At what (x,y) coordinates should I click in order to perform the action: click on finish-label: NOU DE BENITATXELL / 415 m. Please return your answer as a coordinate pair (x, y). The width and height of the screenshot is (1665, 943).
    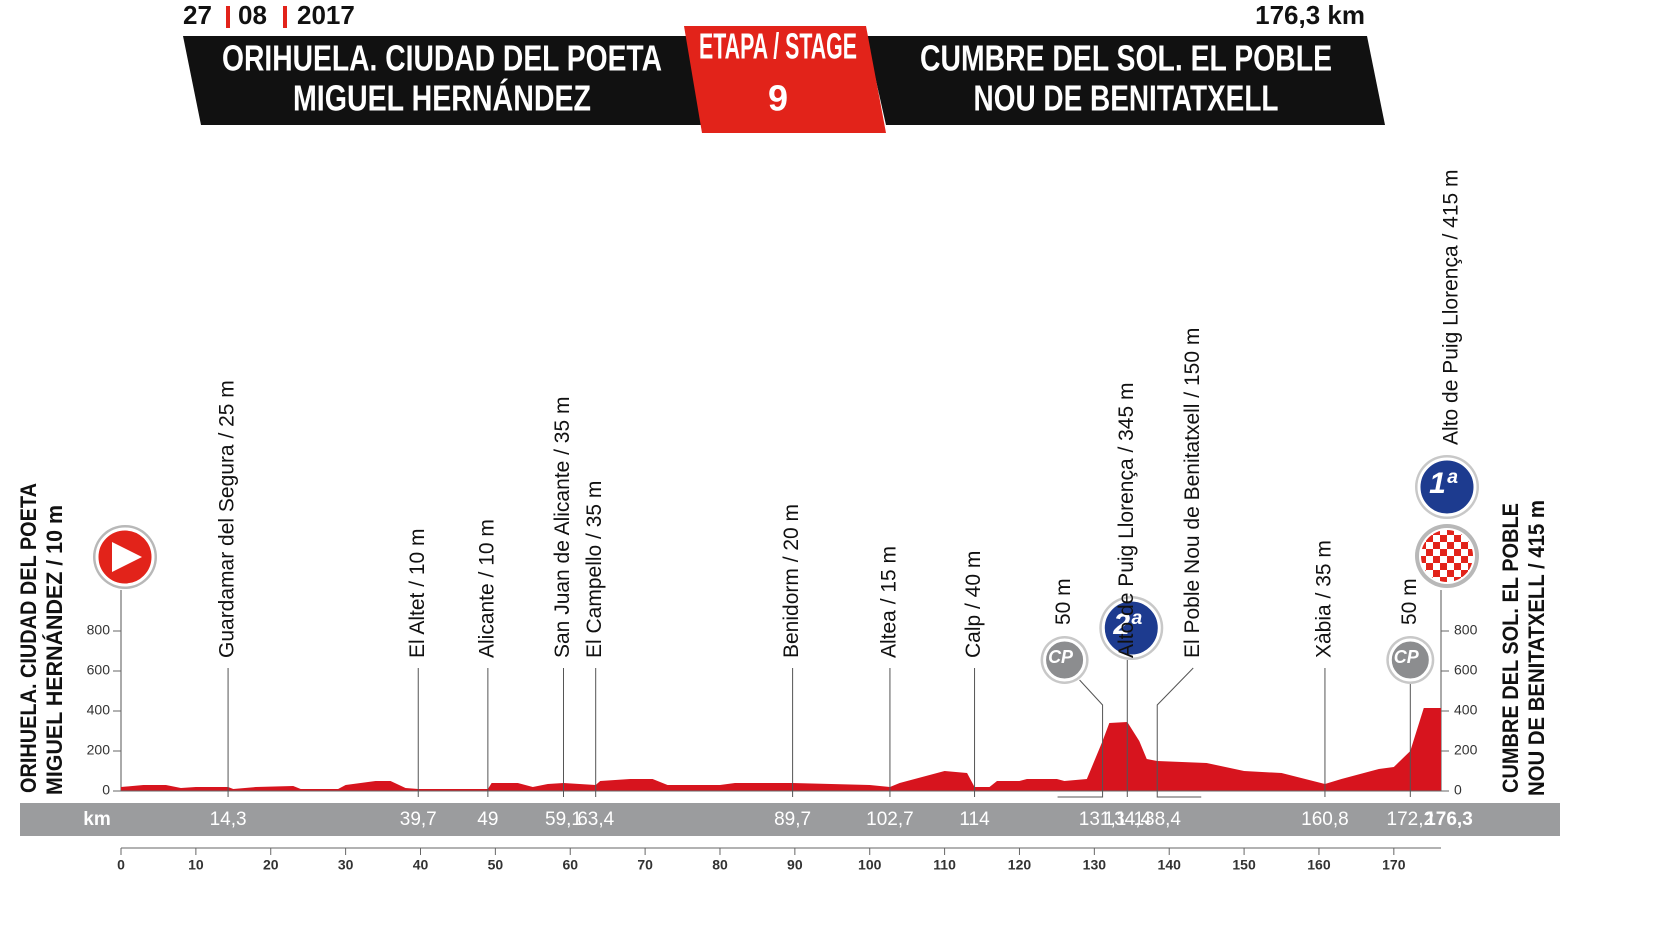
    Looking at the image, I should click on (1536, 648).